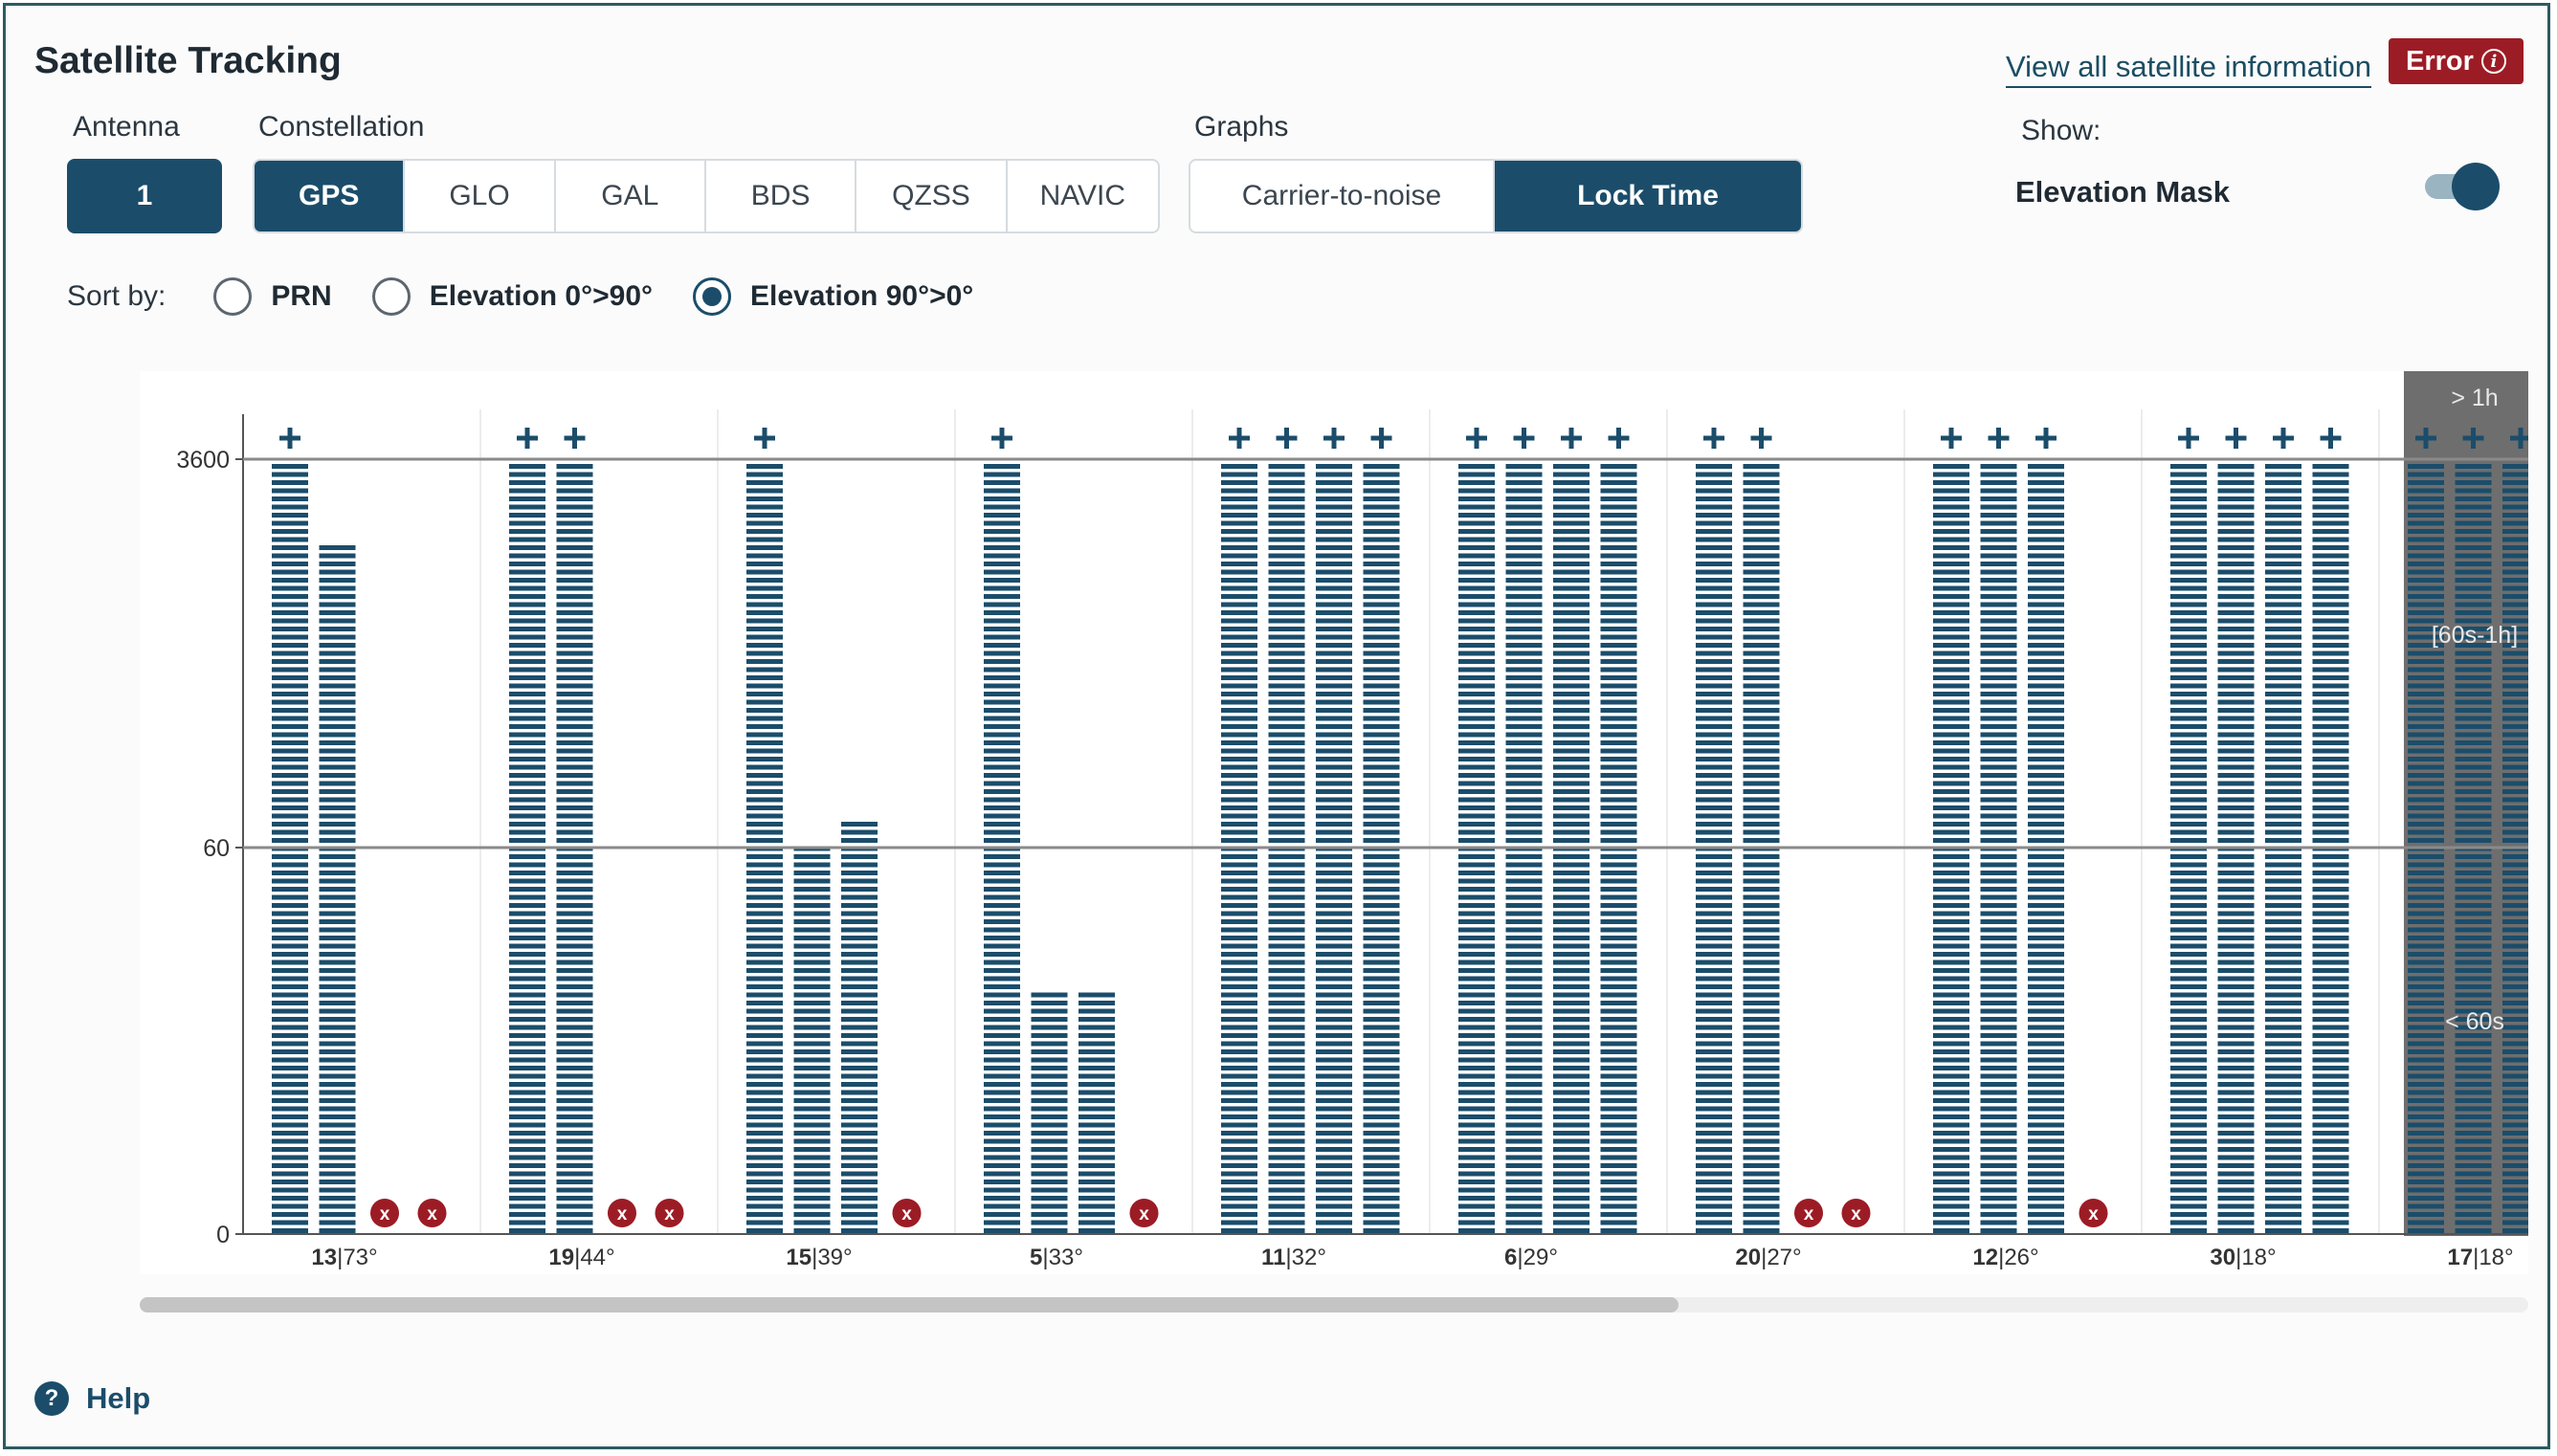 The image size is (2557, 1456). What do you see at coordinates (272, 296) in the screenshot?
I see `sort-prn-radio: PRN` at bounding box center [272, 296].